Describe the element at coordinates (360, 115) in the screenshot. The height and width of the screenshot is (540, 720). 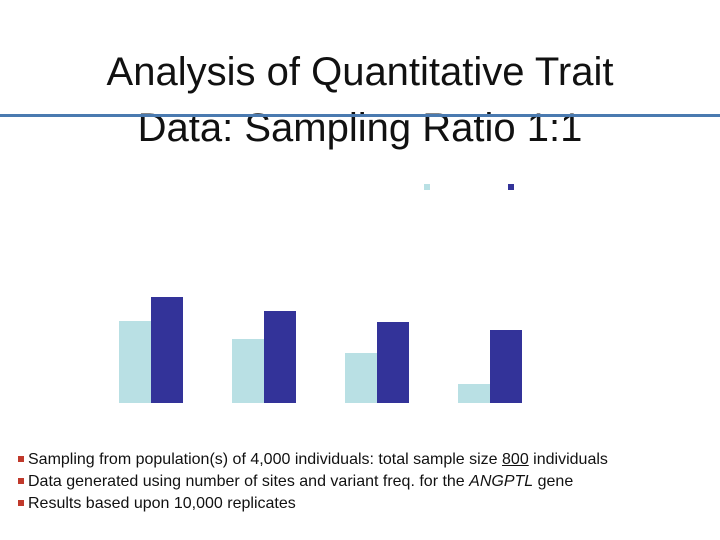
I see `title-rule` at that location.